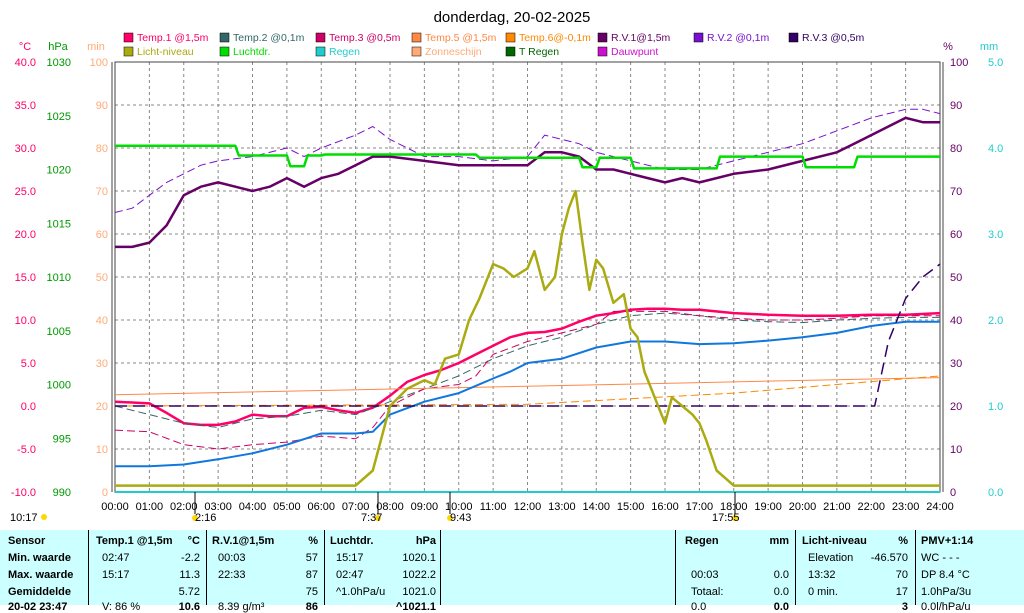  What do you see at coordinates (27, 541) in the screenshot?
I see `table-header: Sensor` at bounding box center [27, 541].